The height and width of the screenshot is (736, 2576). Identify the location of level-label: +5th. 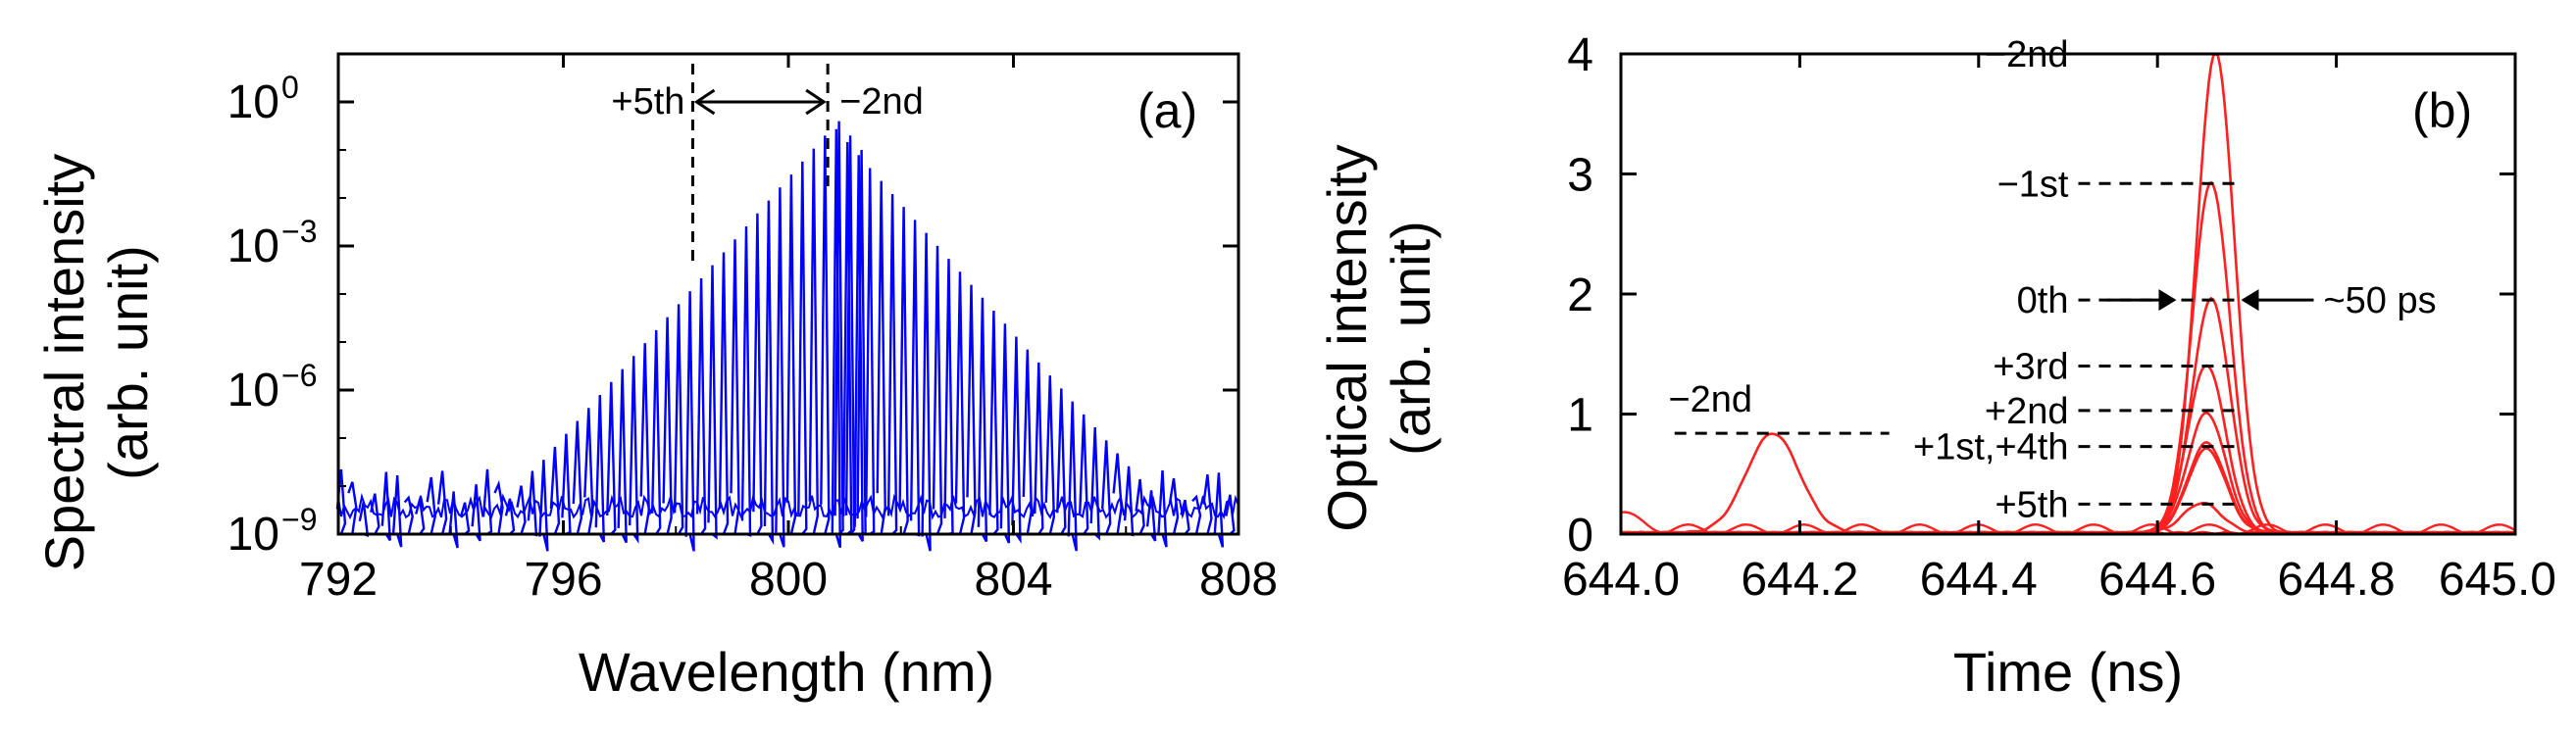
(2031, 504).